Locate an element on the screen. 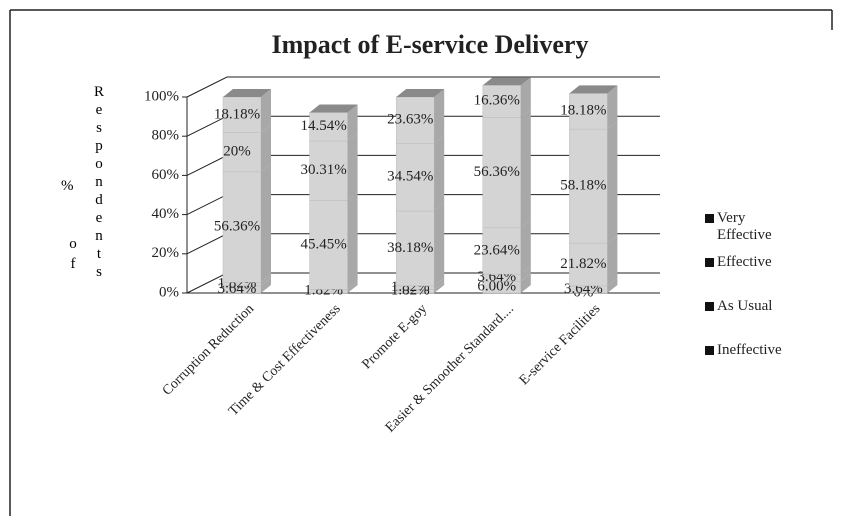  x-tick-label: E-service Facilities is located at coordinates (560, 344).